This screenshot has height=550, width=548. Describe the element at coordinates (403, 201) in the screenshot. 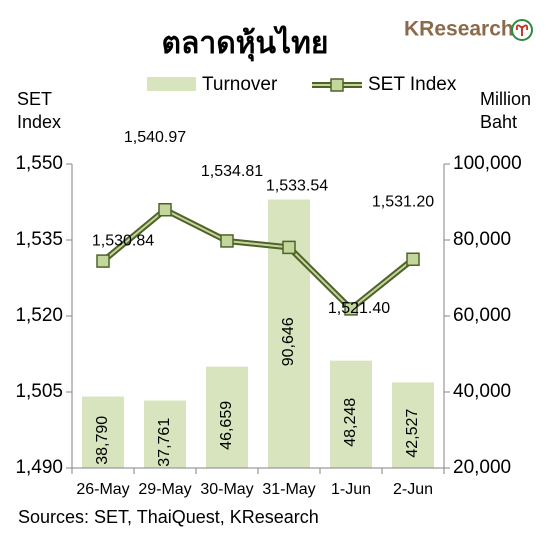

I see `point-value-label: 1,531.20` at that location.